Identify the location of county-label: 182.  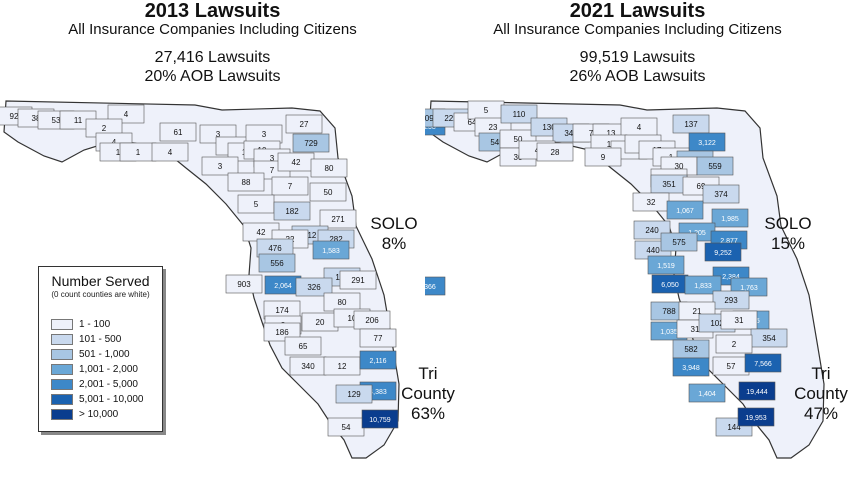
(292, 211).